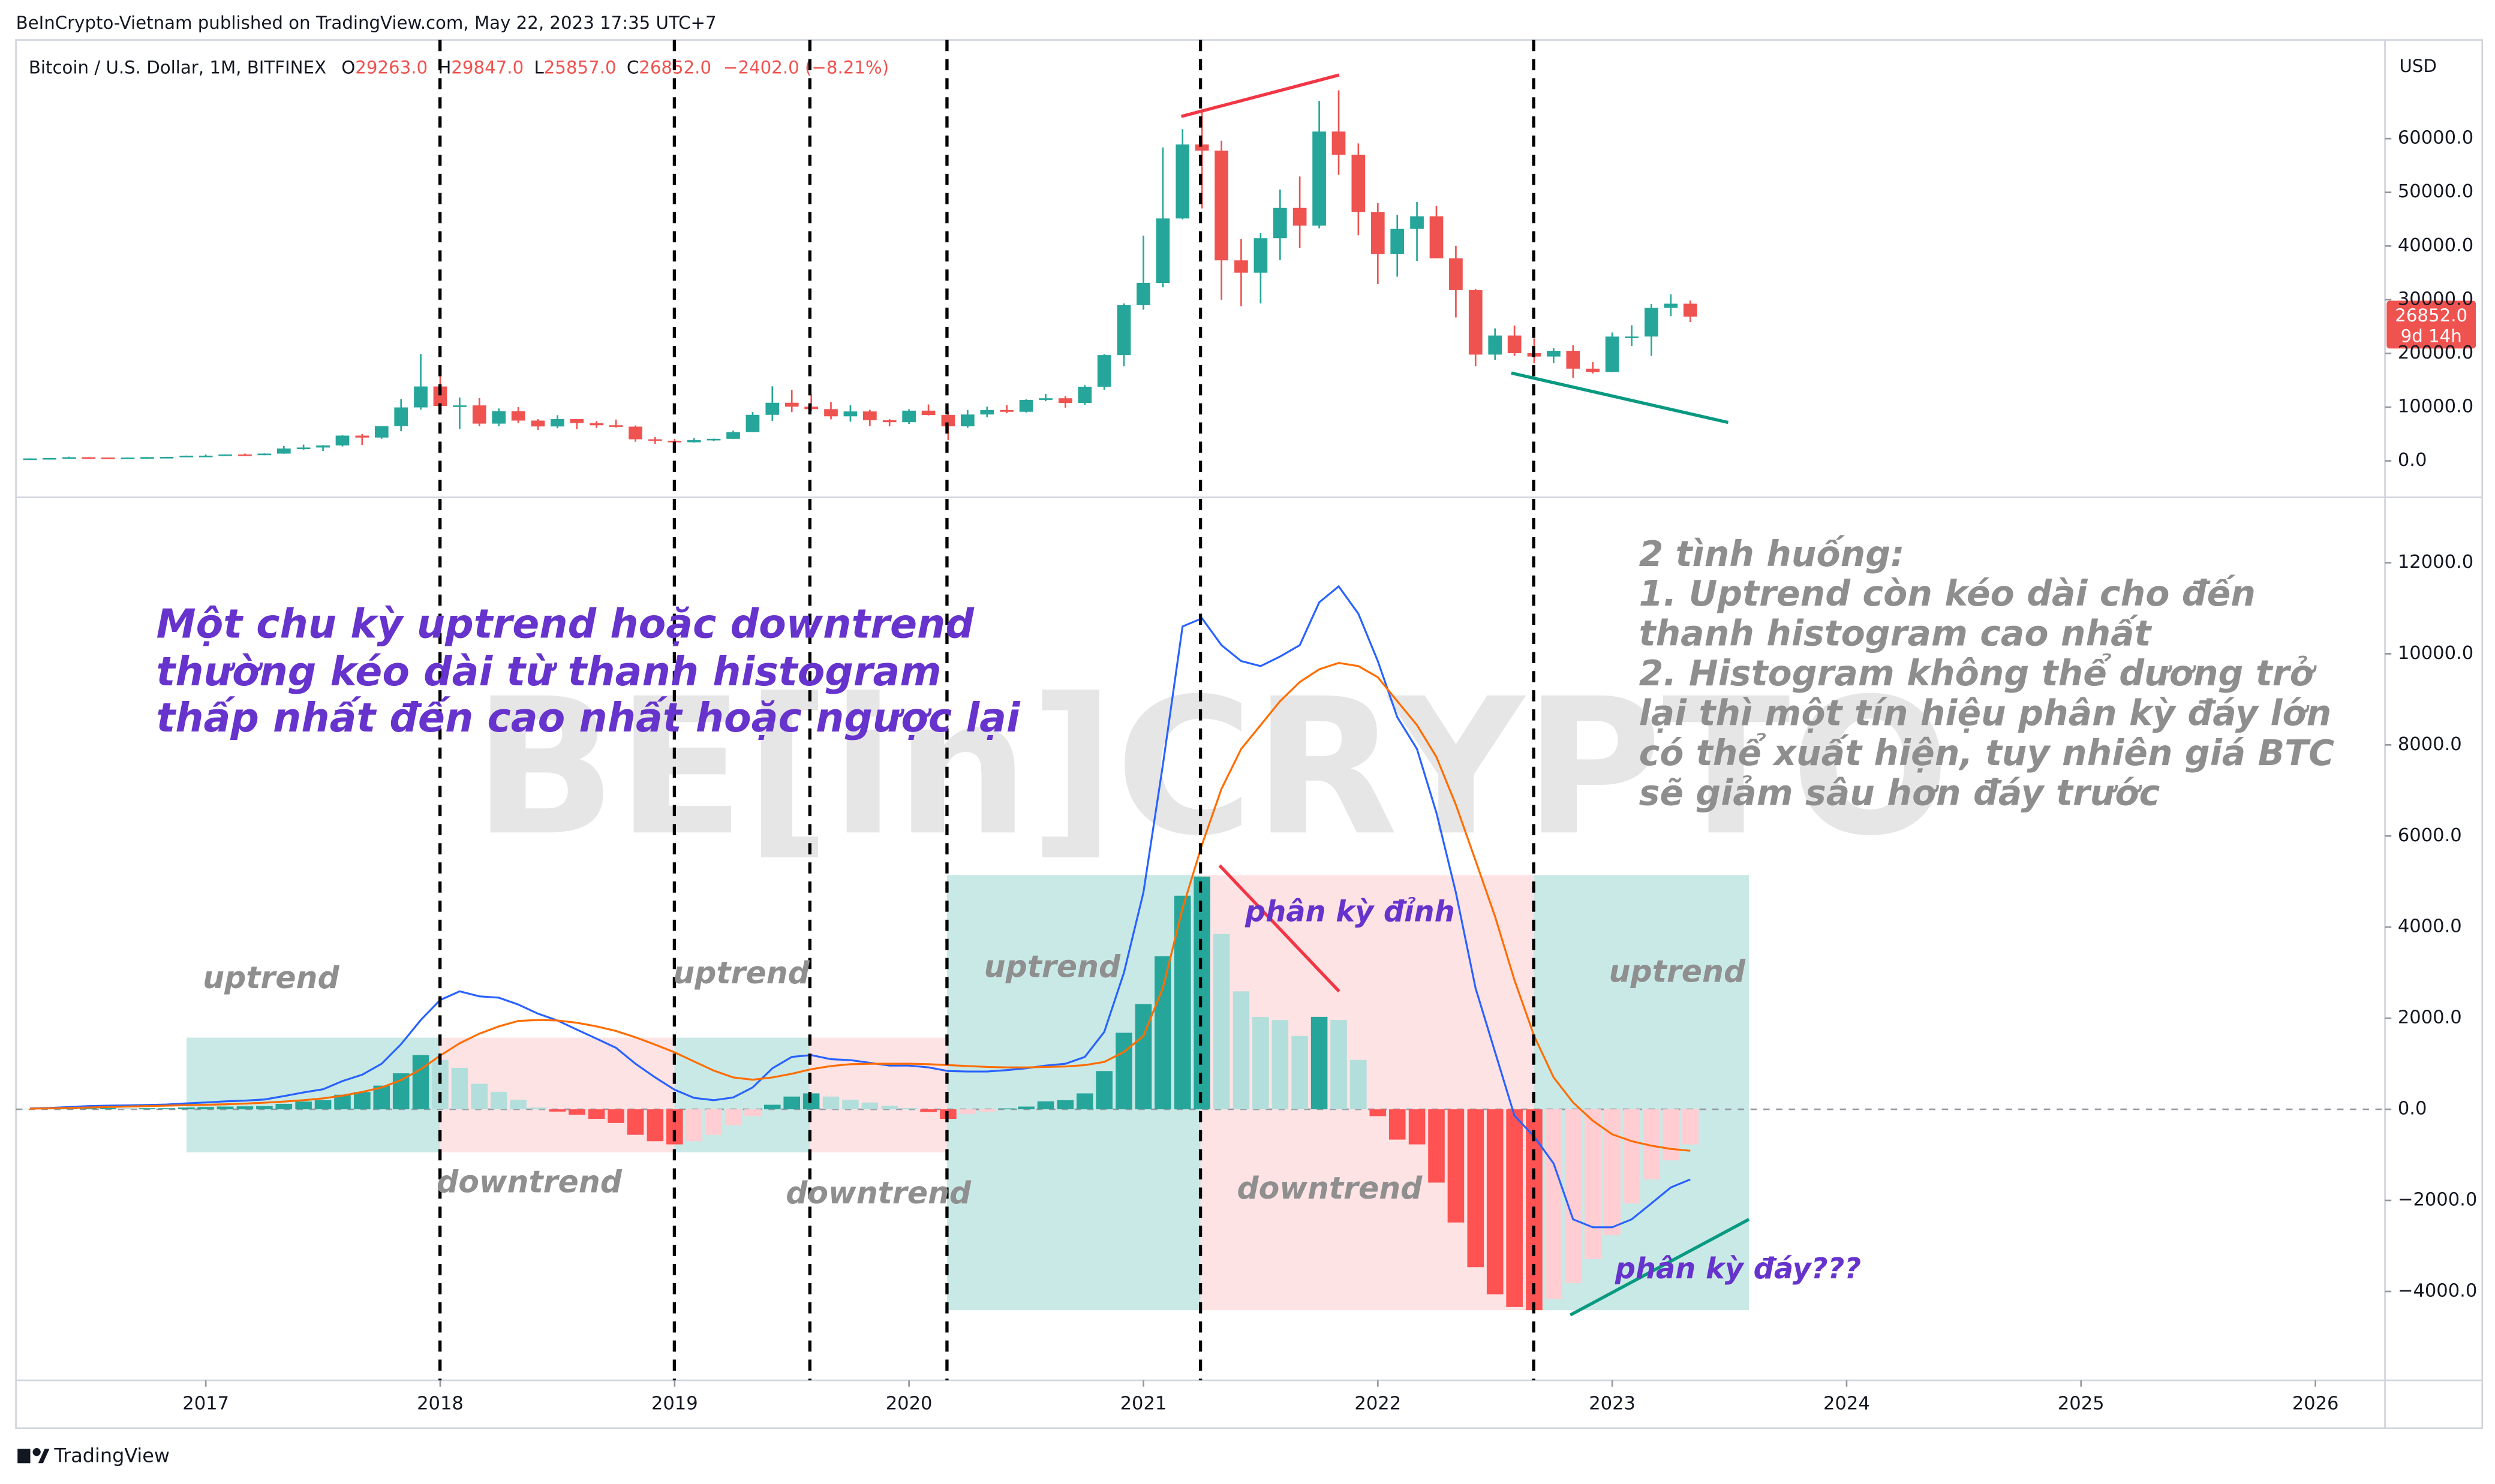  I want to click on y-tick-label: 2000.0, so click(2430, 1017).